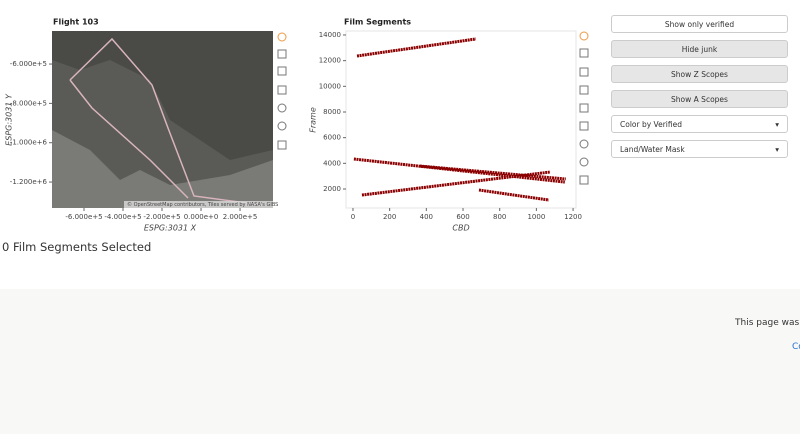 The width and height of the screenshot is (800, 434). Describe the element at coordinates (29, 143) in the screenshot. I see `y-tick-label: -1.000e+6` at that location.